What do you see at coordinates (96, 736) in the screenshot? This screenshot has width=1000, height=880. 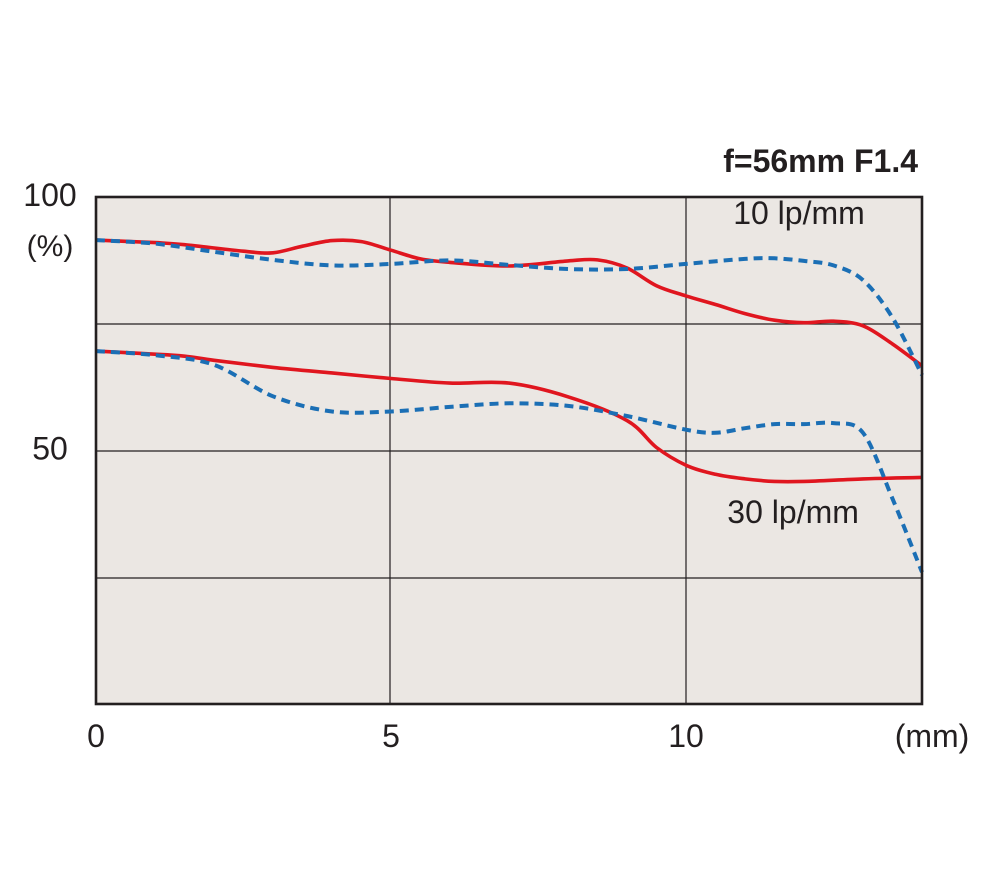 I see `x-tick-label-0: 0` at bounding box center [96, 736].